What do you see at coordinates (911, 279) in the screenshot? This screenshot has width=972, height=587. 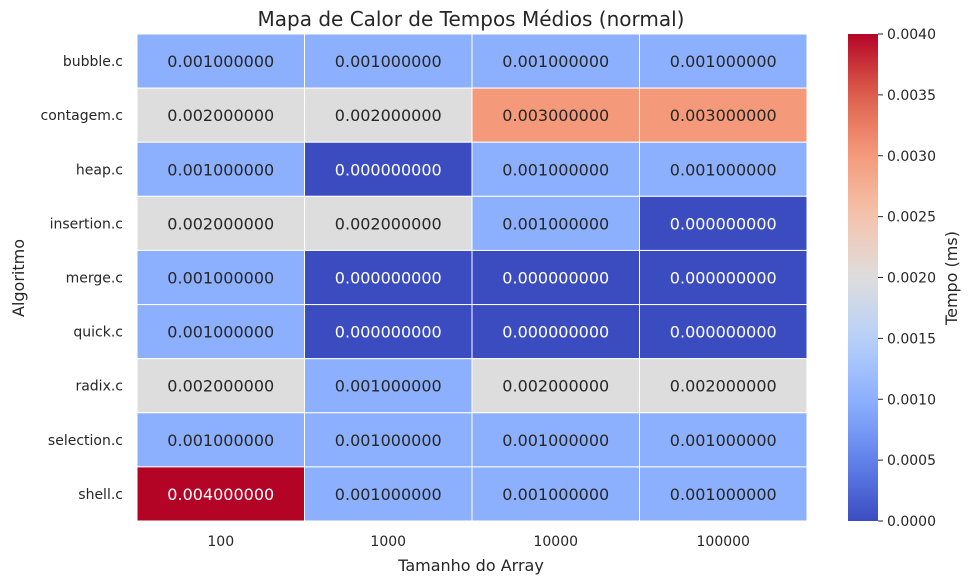 I see `colorbar-tick-label: 0.0020` at bounding box center [911, 279].